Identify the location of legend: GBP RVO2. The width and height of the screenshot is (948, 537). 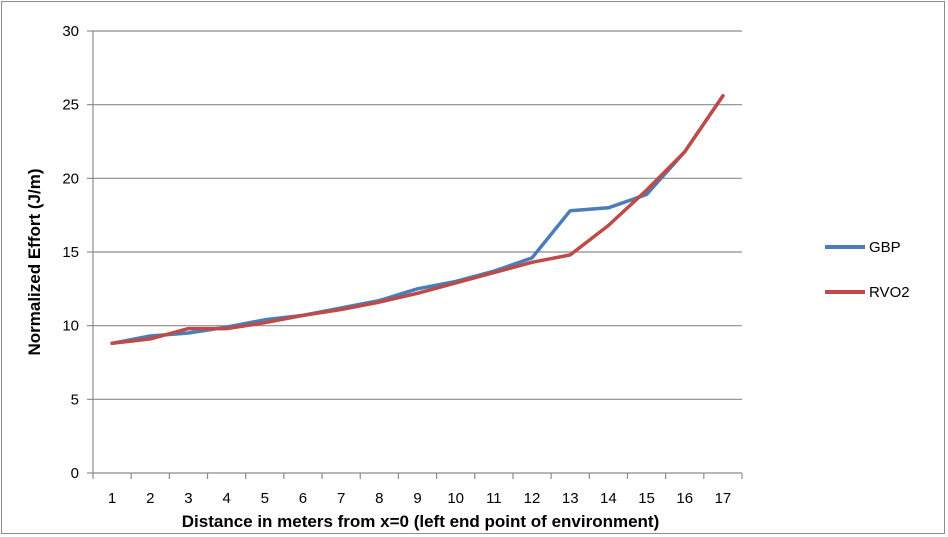
(867, 270).